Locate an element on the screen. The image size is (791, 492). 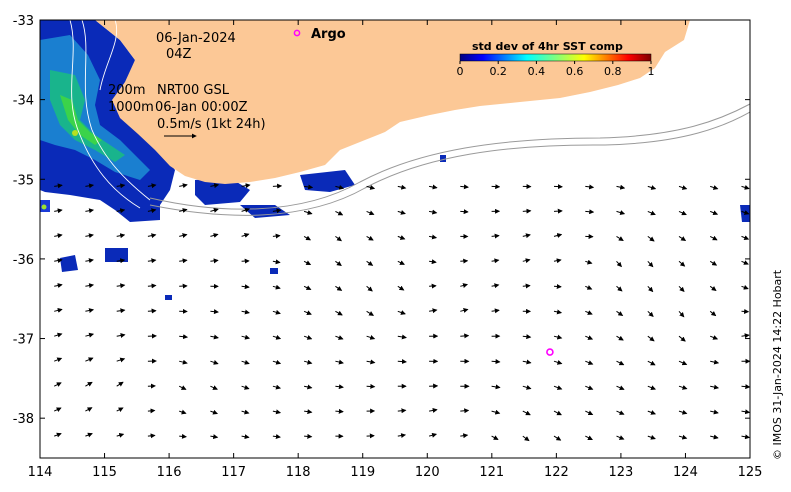
colorbar-title: std dev of 4hr SST comp is located at coordinates (547, 46).